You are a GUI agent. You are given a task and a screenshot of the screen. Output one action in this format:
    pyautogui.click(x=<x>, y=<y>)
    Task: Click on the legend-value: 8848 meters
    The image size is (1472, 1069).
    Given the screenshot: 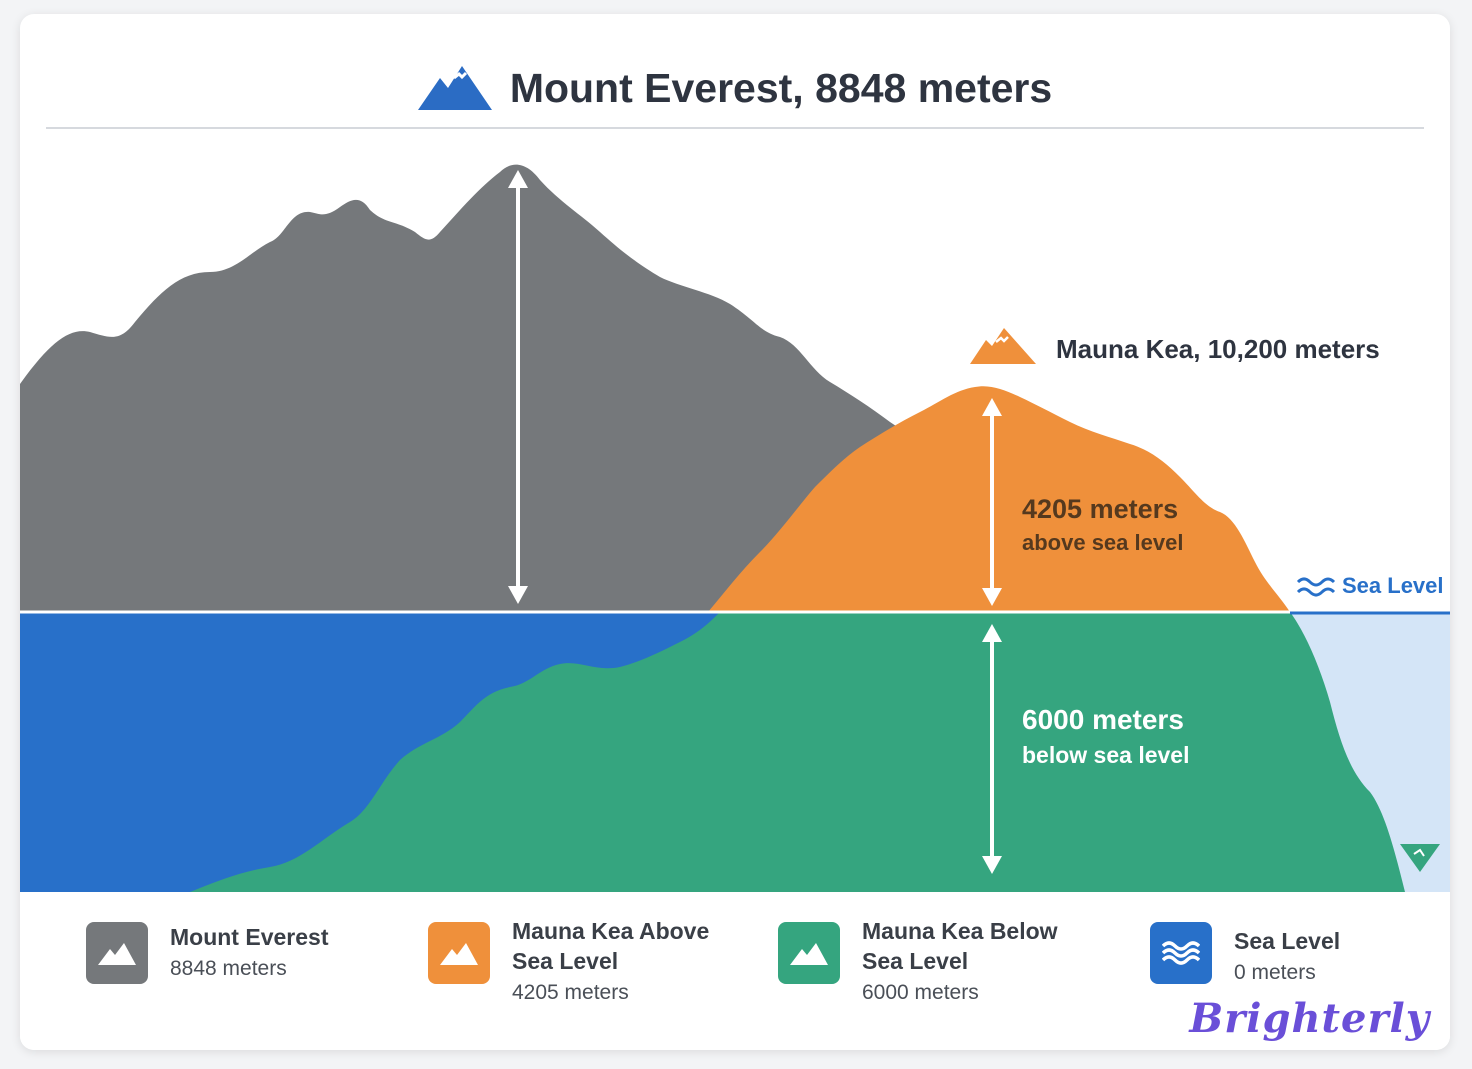 What is the action you would take?
    pyautogui.click(x=228, y=968)
    